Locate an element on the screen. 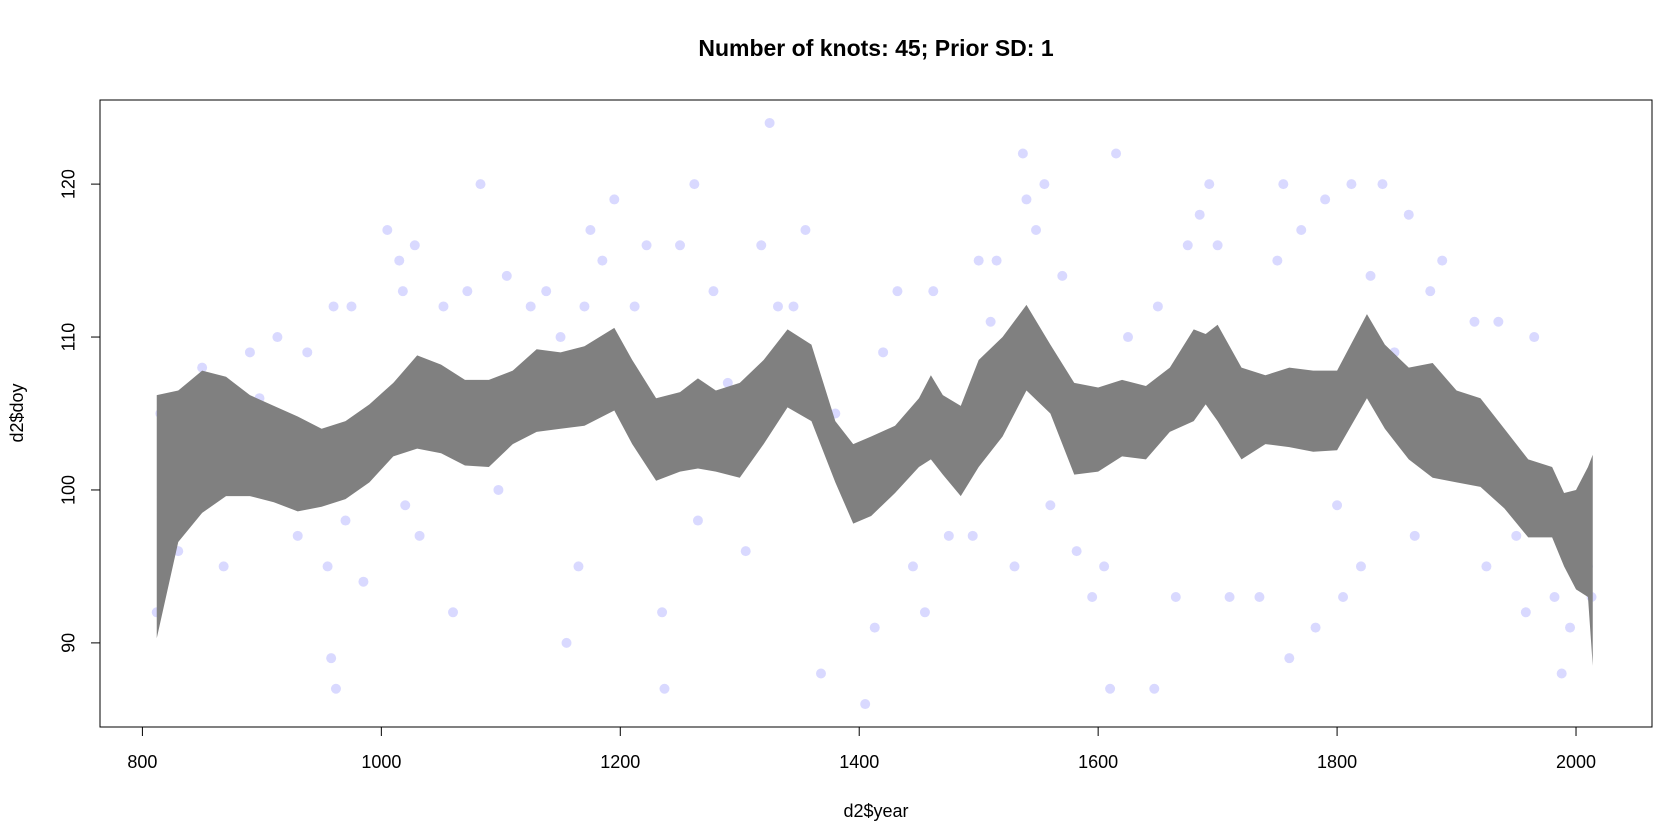 The height and width of the screenshot is (840, 1680). x-tick-label: 1600 is located at coordinates (1098, 762).